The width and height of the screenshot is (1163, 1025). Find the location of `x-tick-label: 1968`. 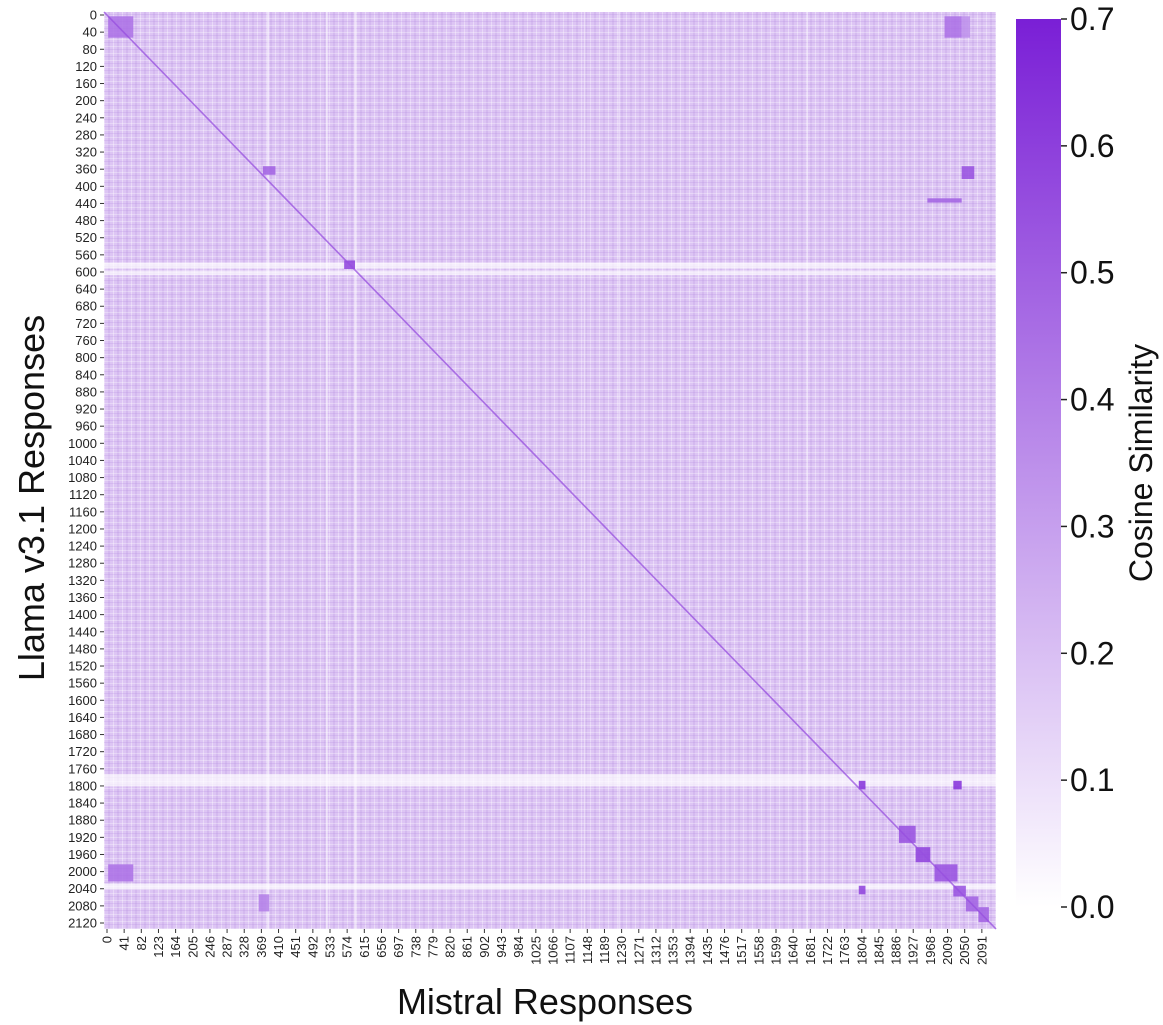

x-tick-label: 1968 is located at coordinates (930, 950).